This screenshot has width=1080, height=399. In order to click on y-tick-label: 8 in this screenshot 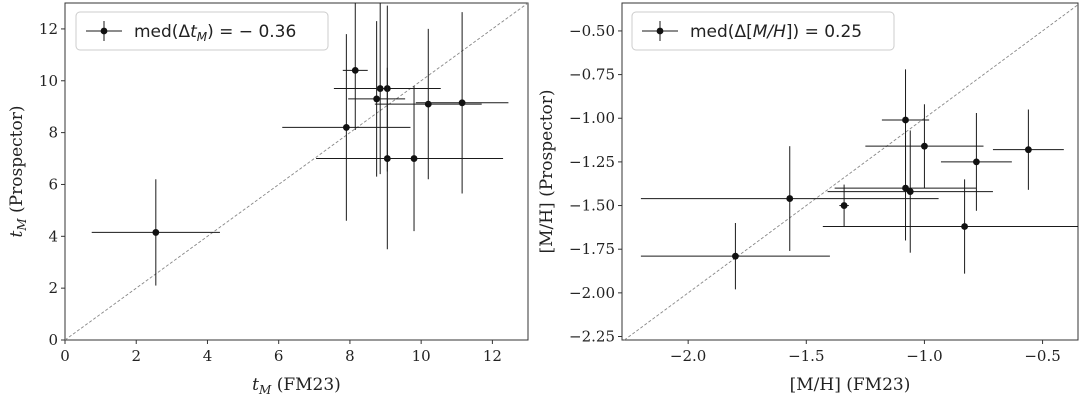, I will do `click(53, 133)`.